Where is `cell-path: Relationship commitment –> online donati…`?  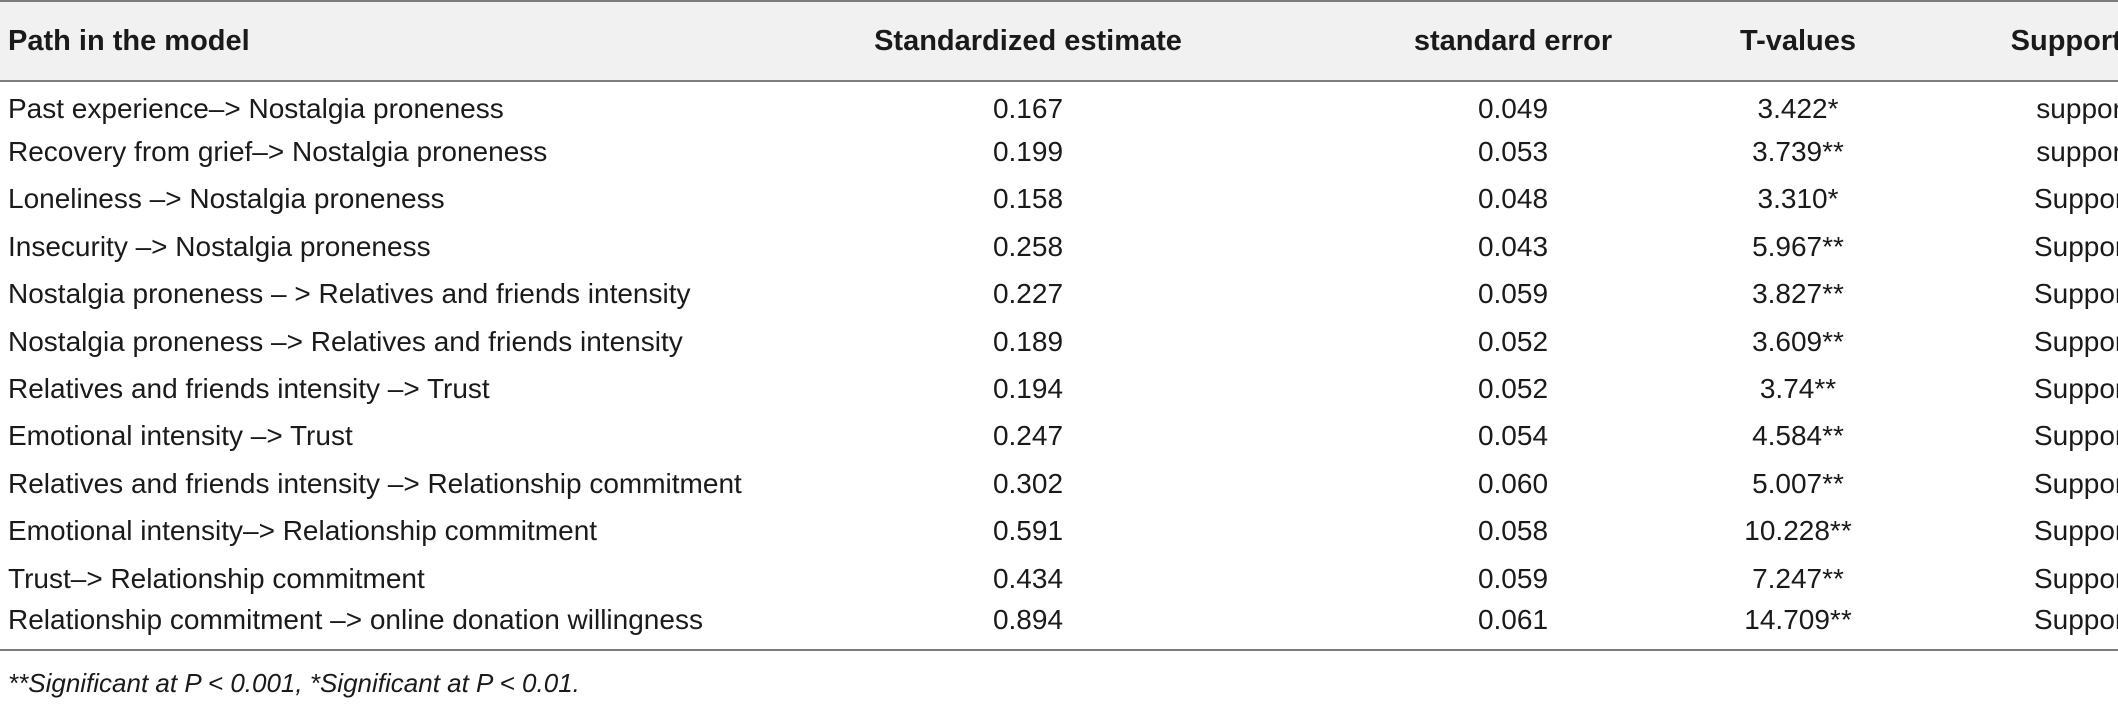 cell-path: Relationship commitment –> online donati… is located at coordinates (355, 620).